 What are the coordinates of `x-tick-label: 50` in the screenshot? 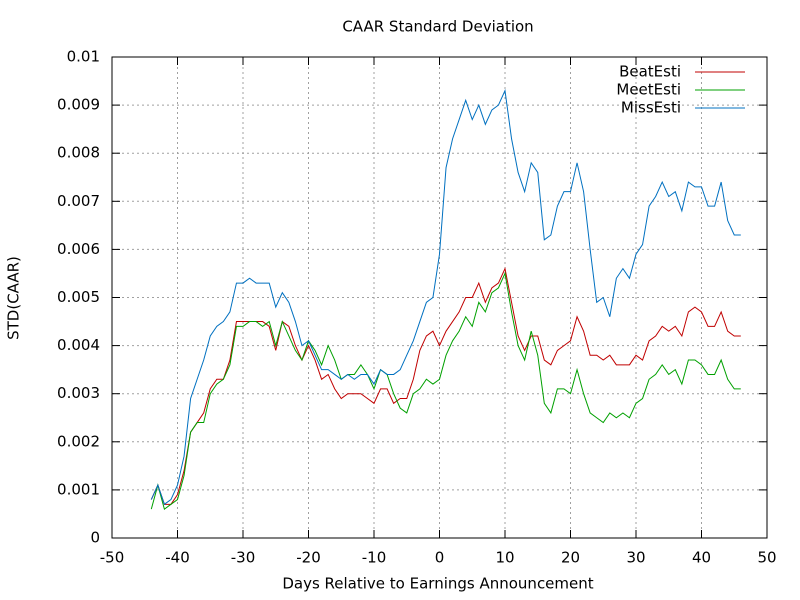 It's located at (766, 558).